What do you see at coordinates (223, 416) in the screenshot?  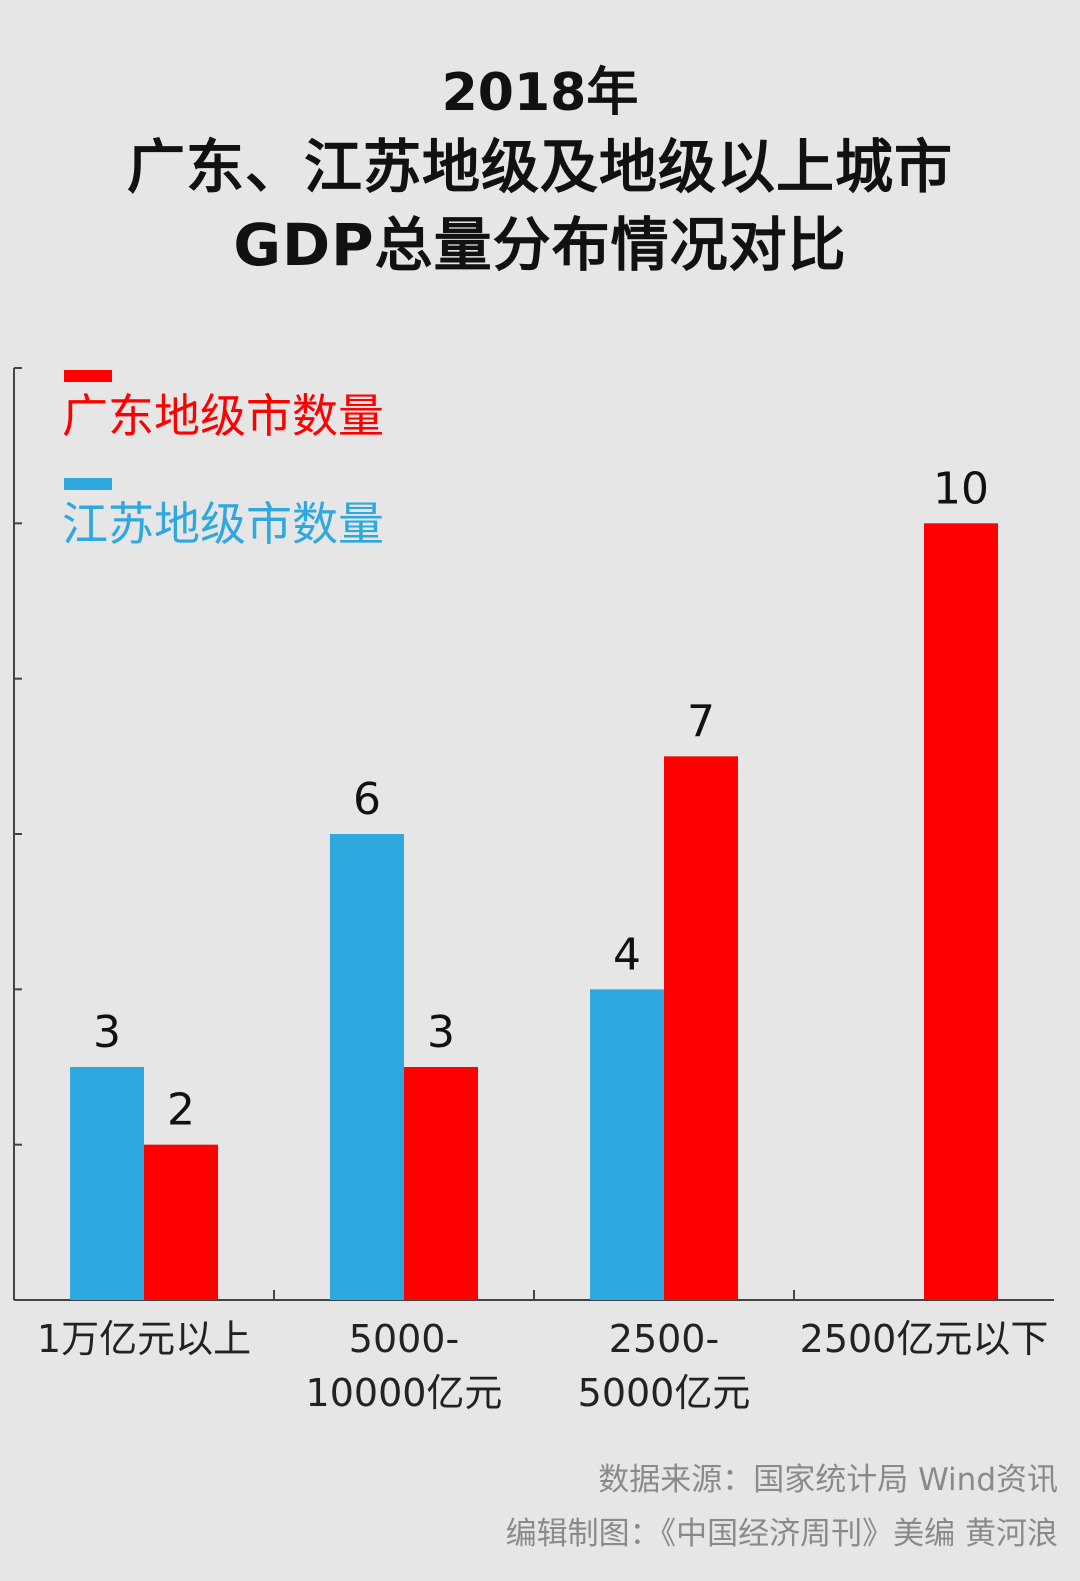 I see `legend-label-guangdong: 广东地级市数量` at bounding box center [223, 416].